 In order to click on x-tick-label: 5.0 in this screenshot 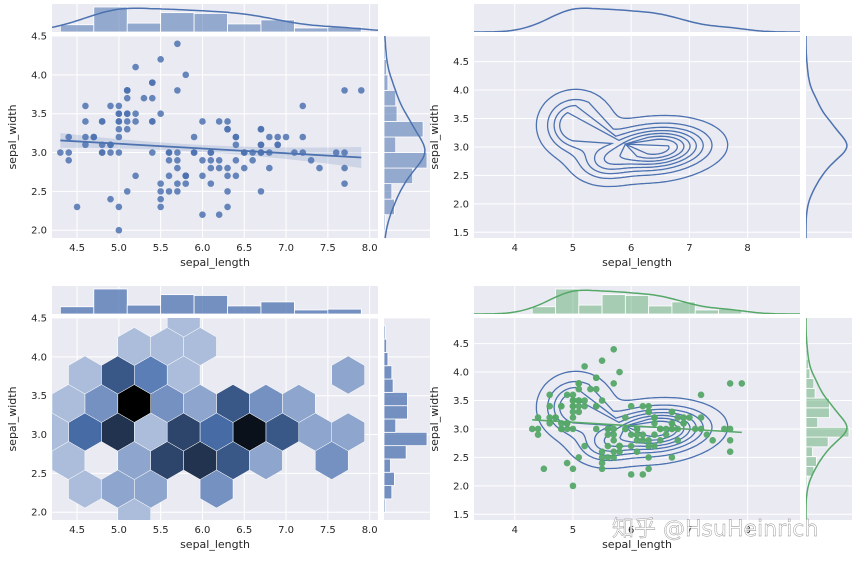, I will do `click(119, 530)`.